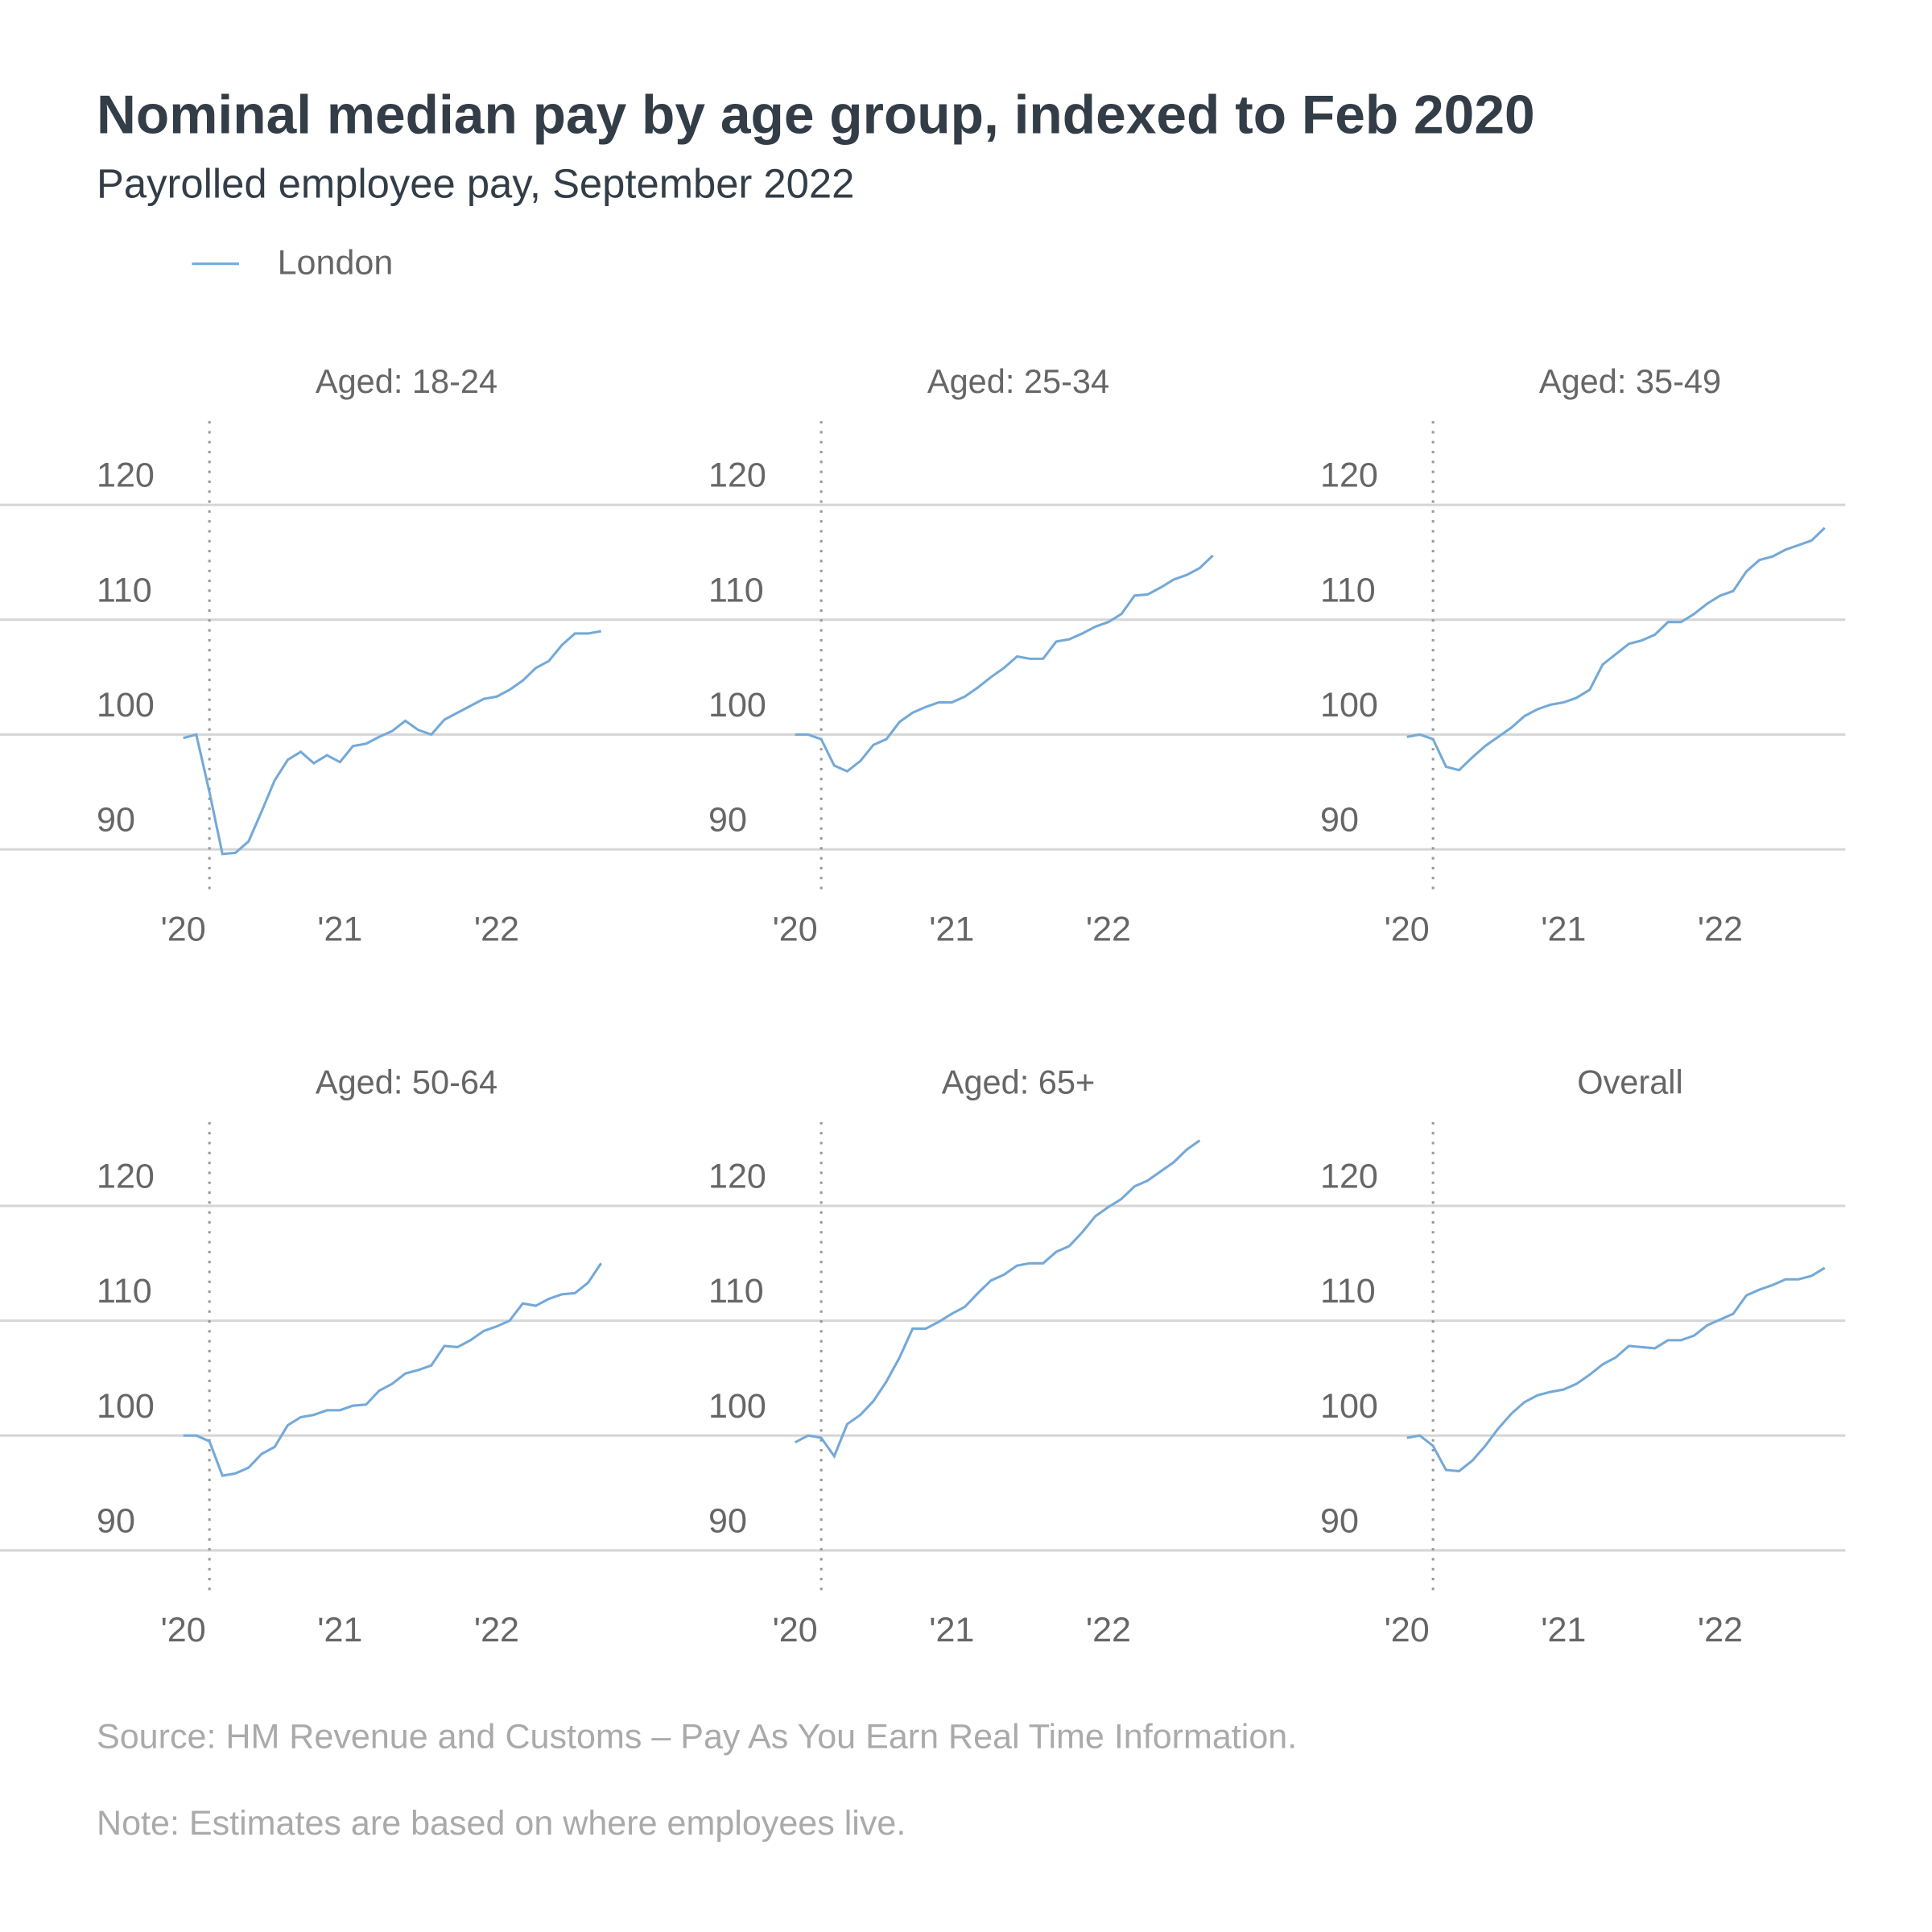 The height and width of the screenshot is (1932, 1932). What do you see at coordinates (1630, 1082) in the screenshot?
I see `panel-title: Overall` at bounding box center [1630, 1082].